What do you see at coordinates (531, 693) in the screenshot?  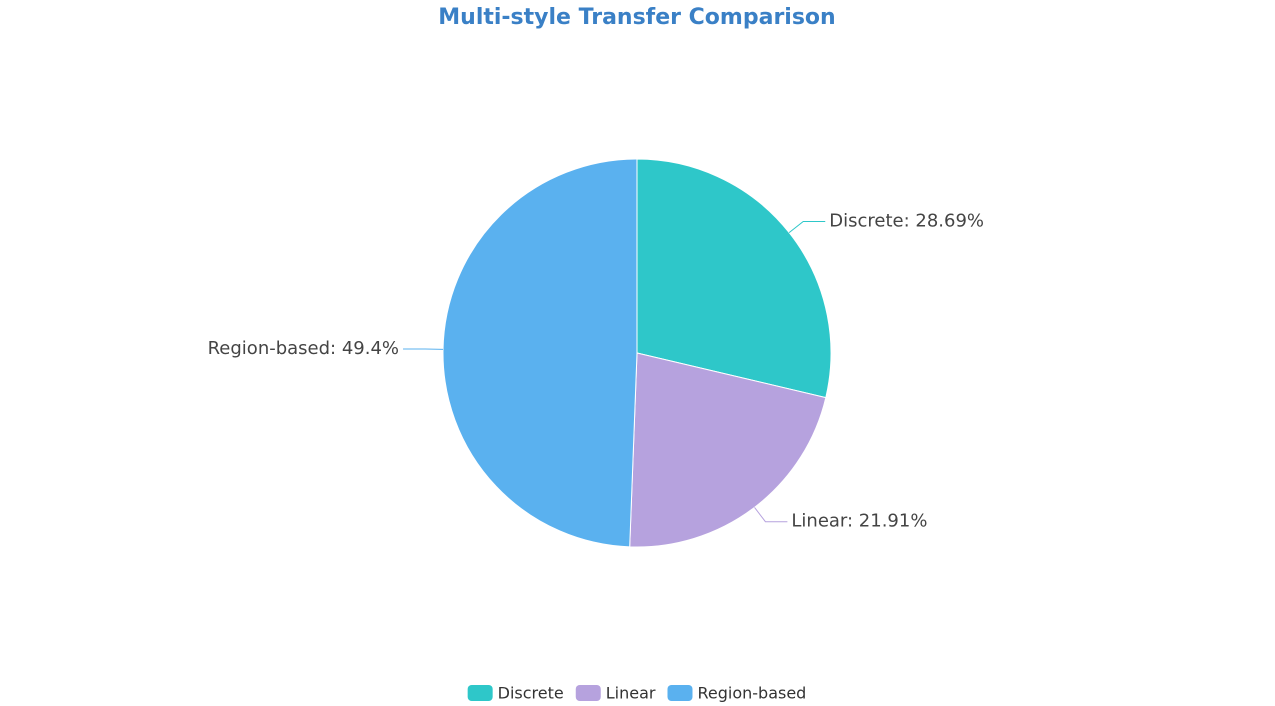 I see `legend-label: Discrete` at bounding box center [531, 693].